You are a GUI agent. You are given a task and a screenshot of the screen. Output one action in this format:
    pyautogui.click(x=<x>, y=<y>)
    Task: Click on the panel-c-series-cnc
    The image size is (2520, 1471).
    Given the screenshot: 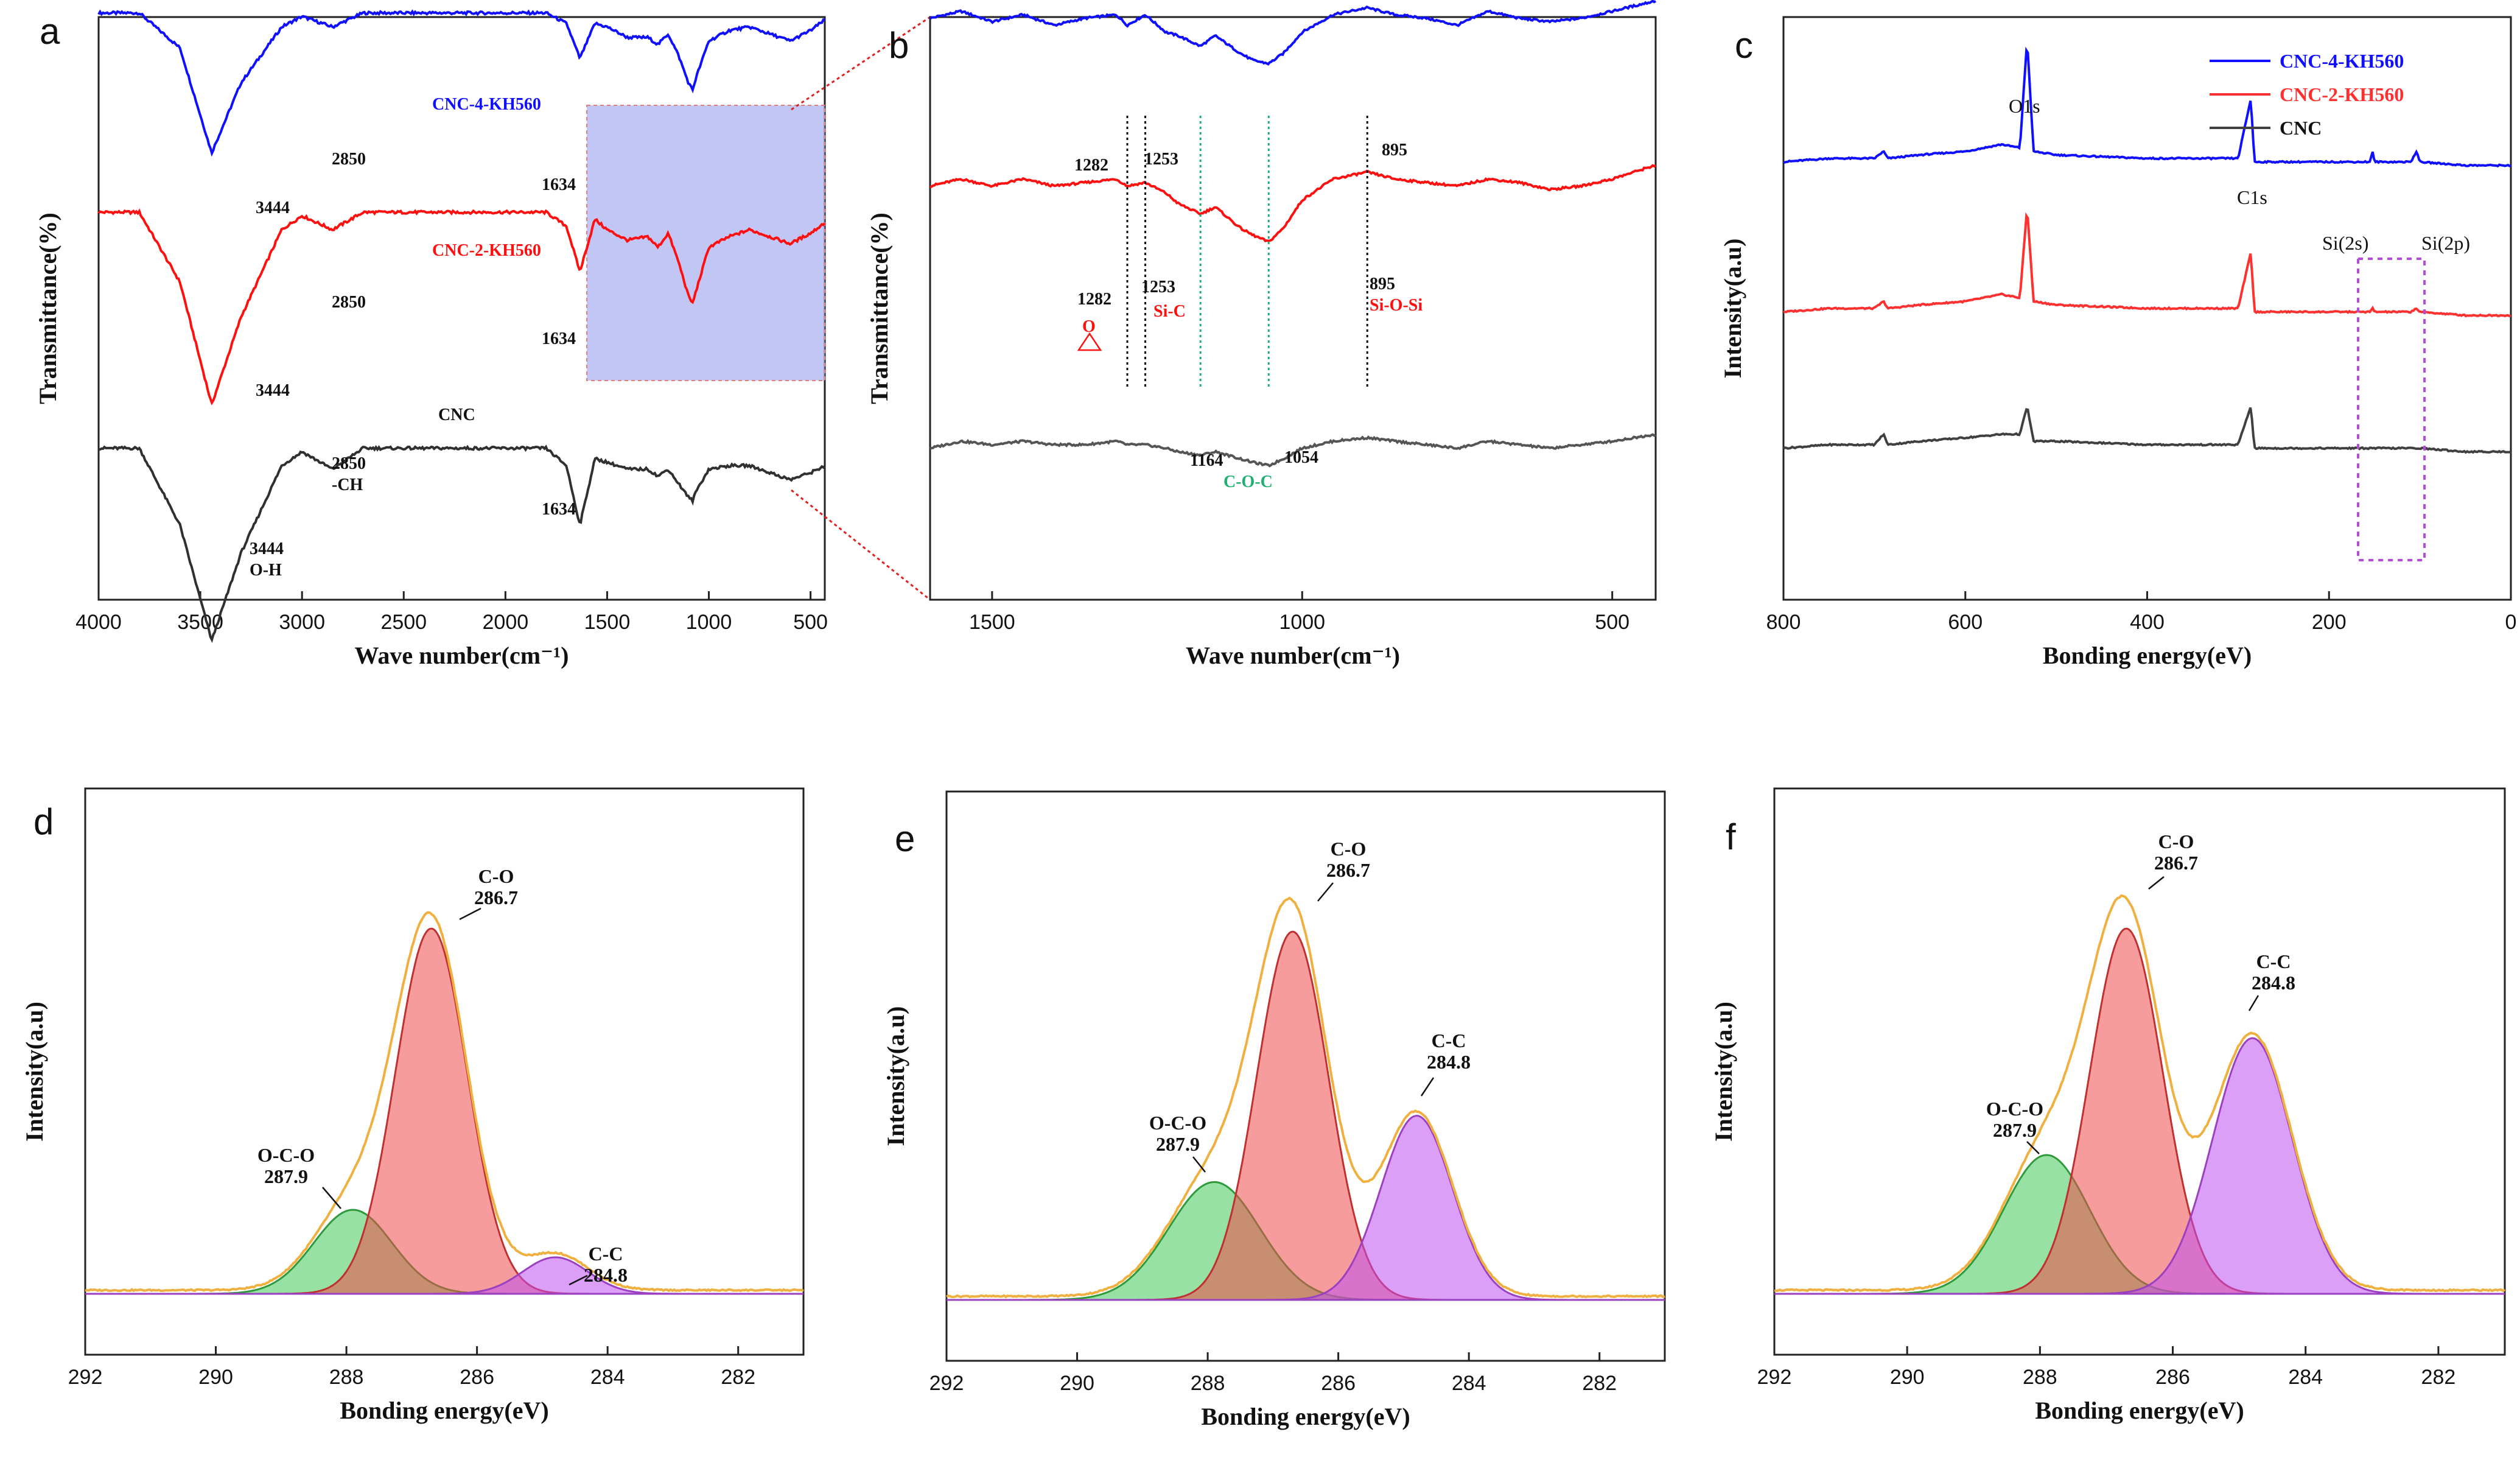 What is the action you would take?
    pyautogui.click(x=2146, y=430)
    